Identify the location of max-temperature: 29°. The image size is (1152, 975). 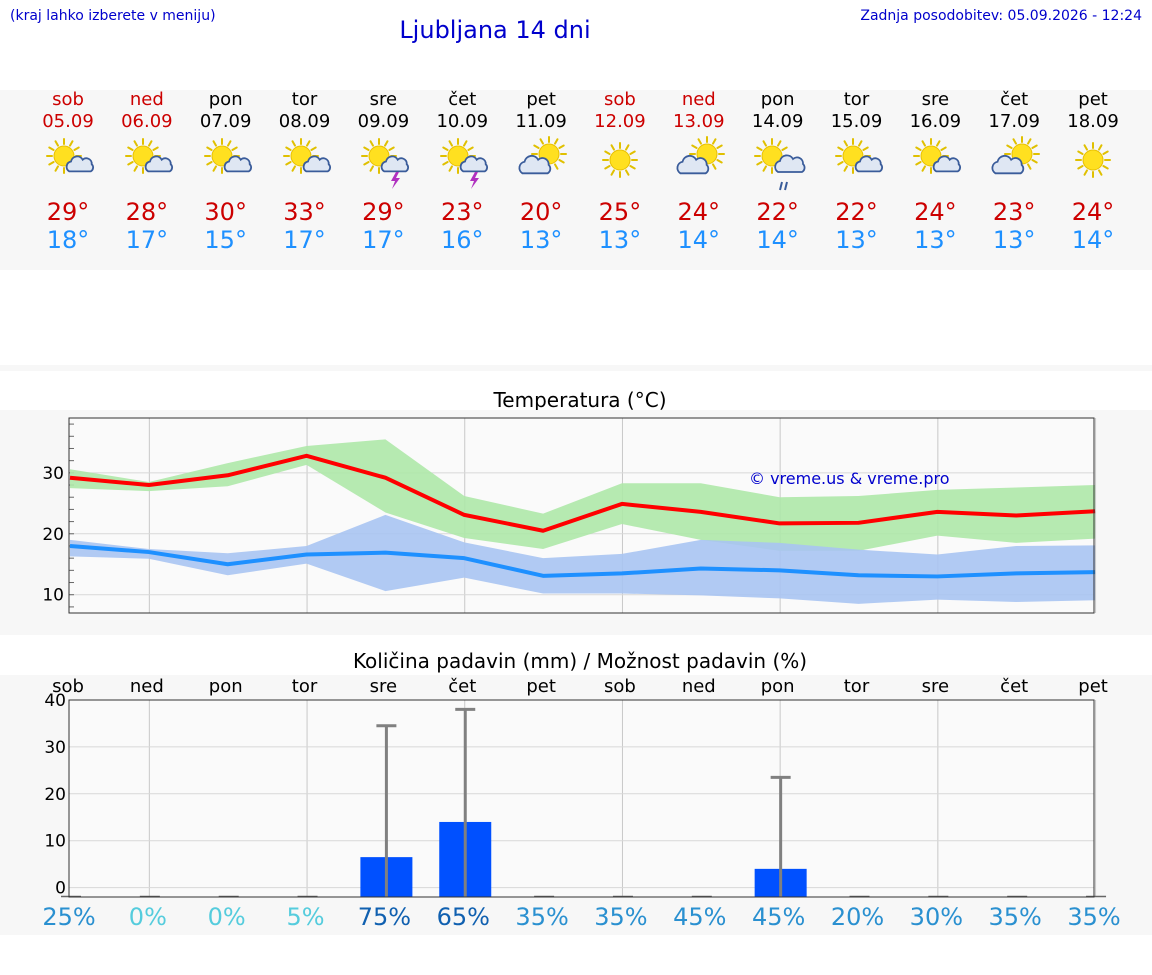
(383, 212).